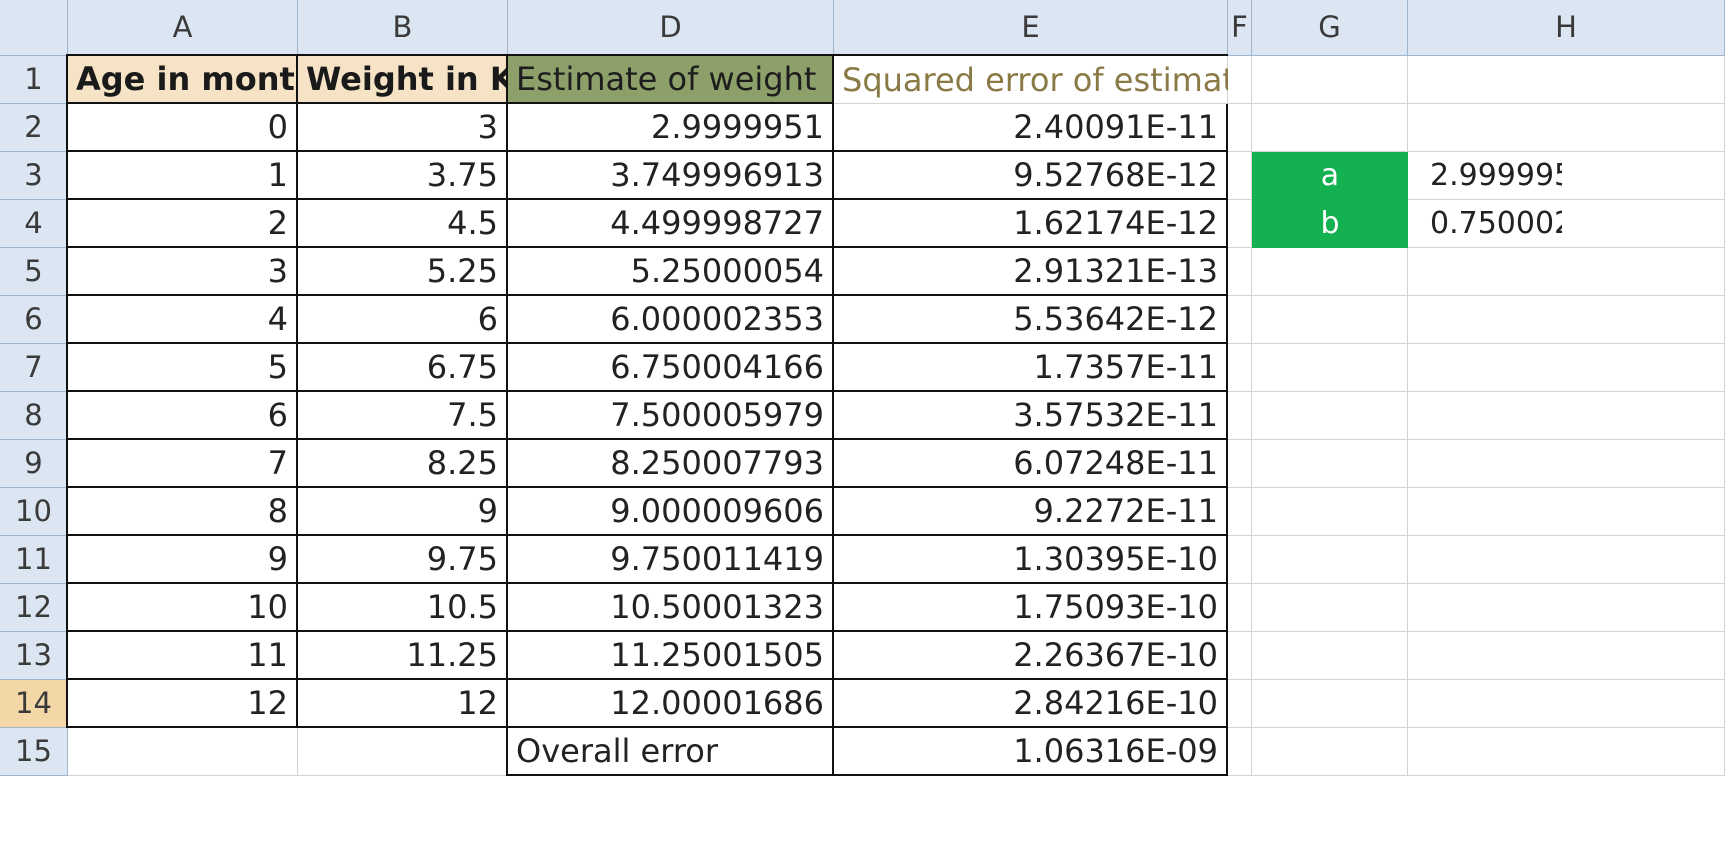 The image size is (1725, 868). What do you see at coordinates (183, 656) in the screenshot?
I see `data-cell: 11` at bounding box center [183, 656].